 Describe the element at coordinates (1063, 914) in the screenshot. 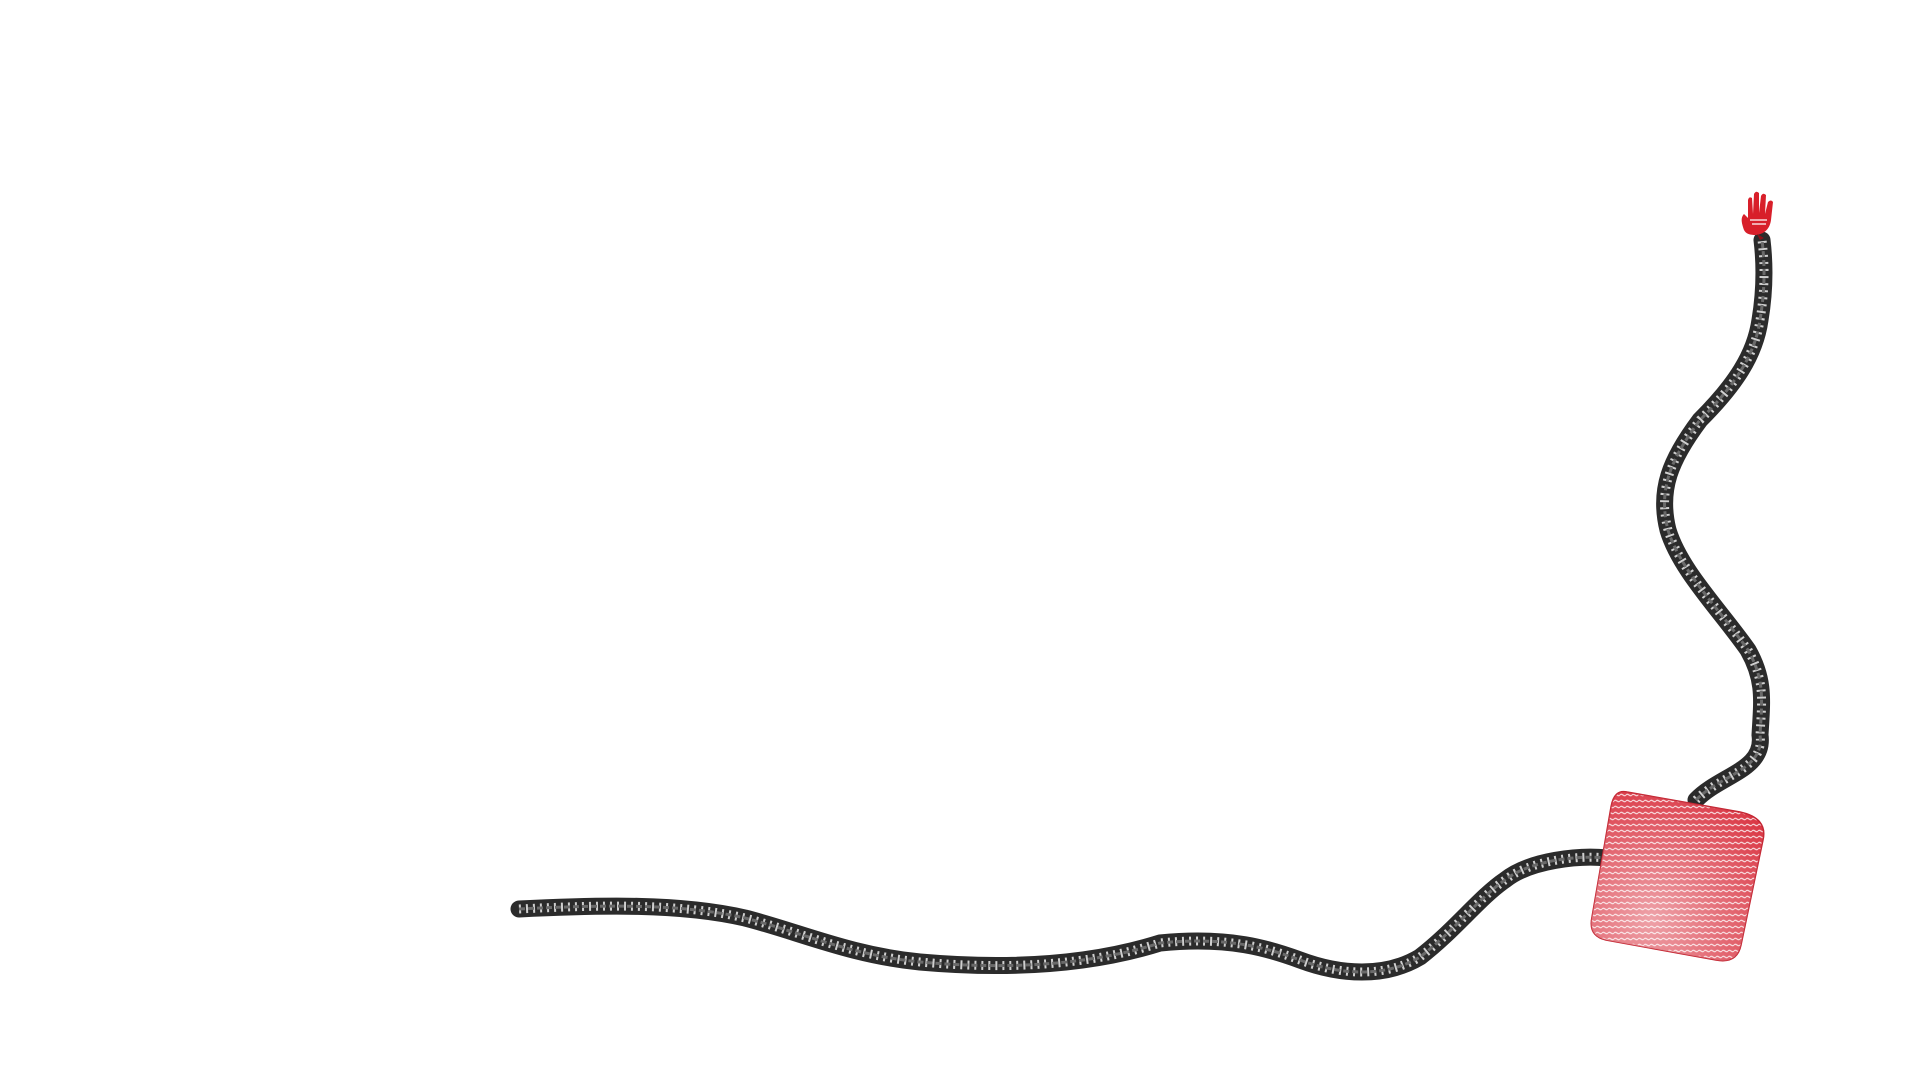

I see `rope-left` at that location.